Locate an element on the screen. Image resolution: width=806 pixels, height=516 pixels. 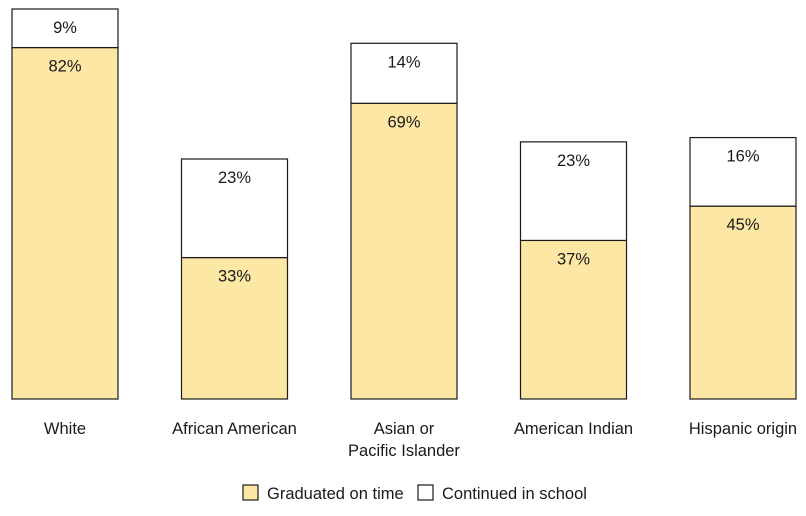
legend-swatch-graduated is located at coordinates (250, 492).